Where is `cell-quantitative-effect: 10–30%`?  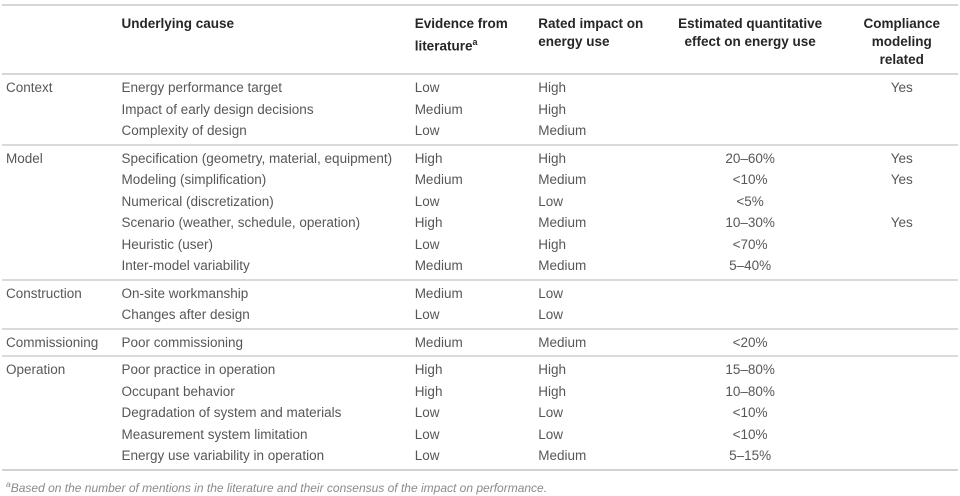 cell-quantitative-effect: 10–30% is located at coordinates (750, 222).